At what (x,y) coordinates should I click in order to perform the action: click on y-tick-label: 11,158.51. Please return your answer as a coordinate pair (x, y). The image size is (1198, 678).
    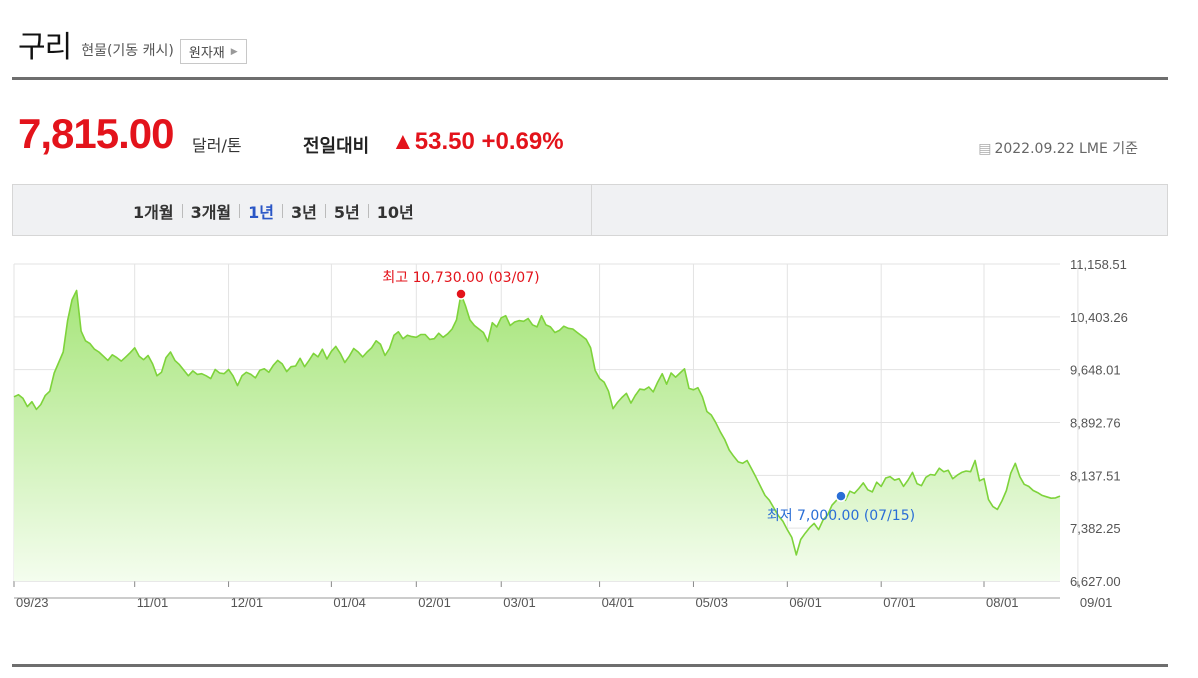
    Looking at the image, I should click on (1098, 264).